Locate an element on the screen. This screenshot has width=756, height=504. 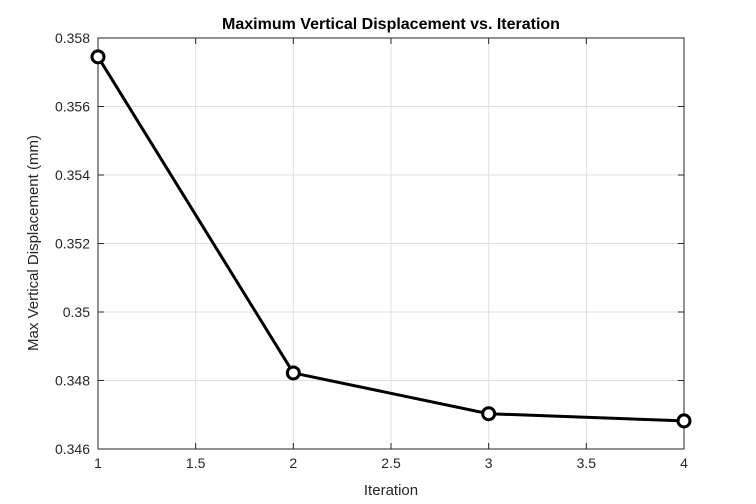
y-tick-label: 0.346 is located at coordinates (72, 449).